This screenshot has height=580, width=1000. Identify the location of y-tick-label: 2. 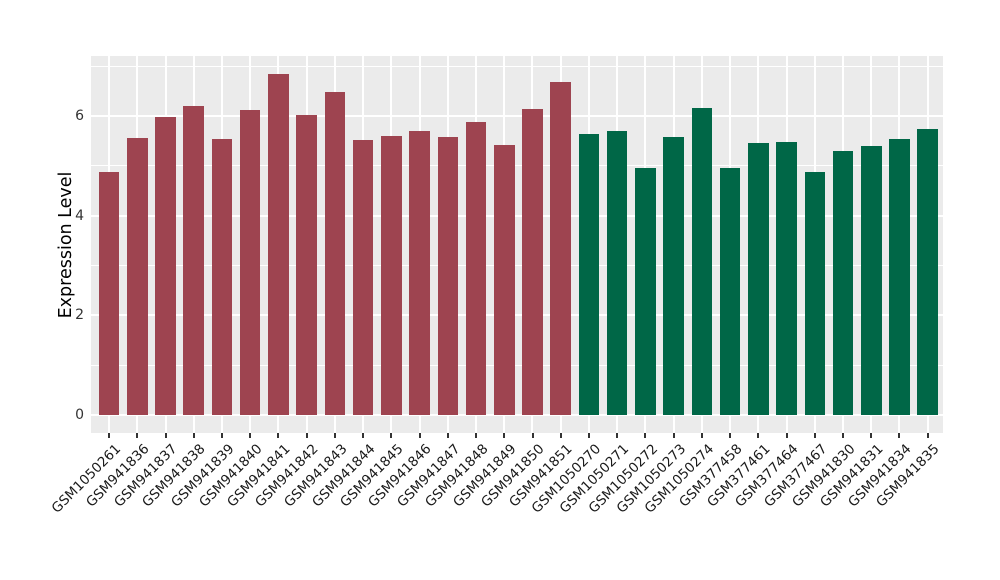
(79, 315).